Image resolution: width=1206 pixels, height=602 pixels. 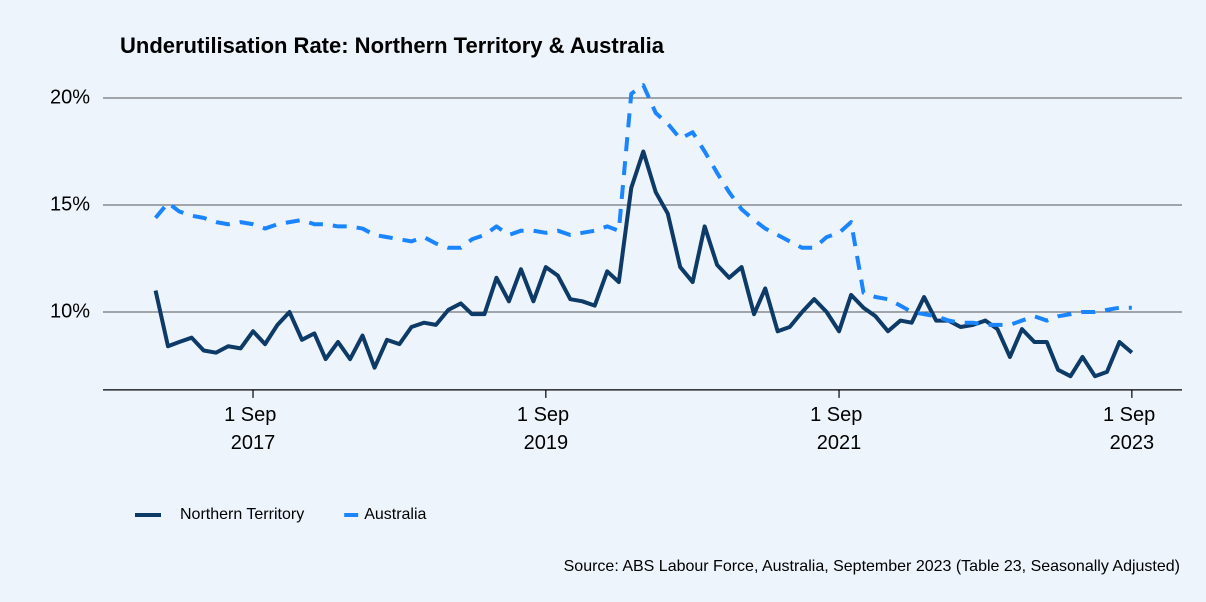 I want to click on x-tick-label: 1 Sep 2019, so click(x=546, y=429).